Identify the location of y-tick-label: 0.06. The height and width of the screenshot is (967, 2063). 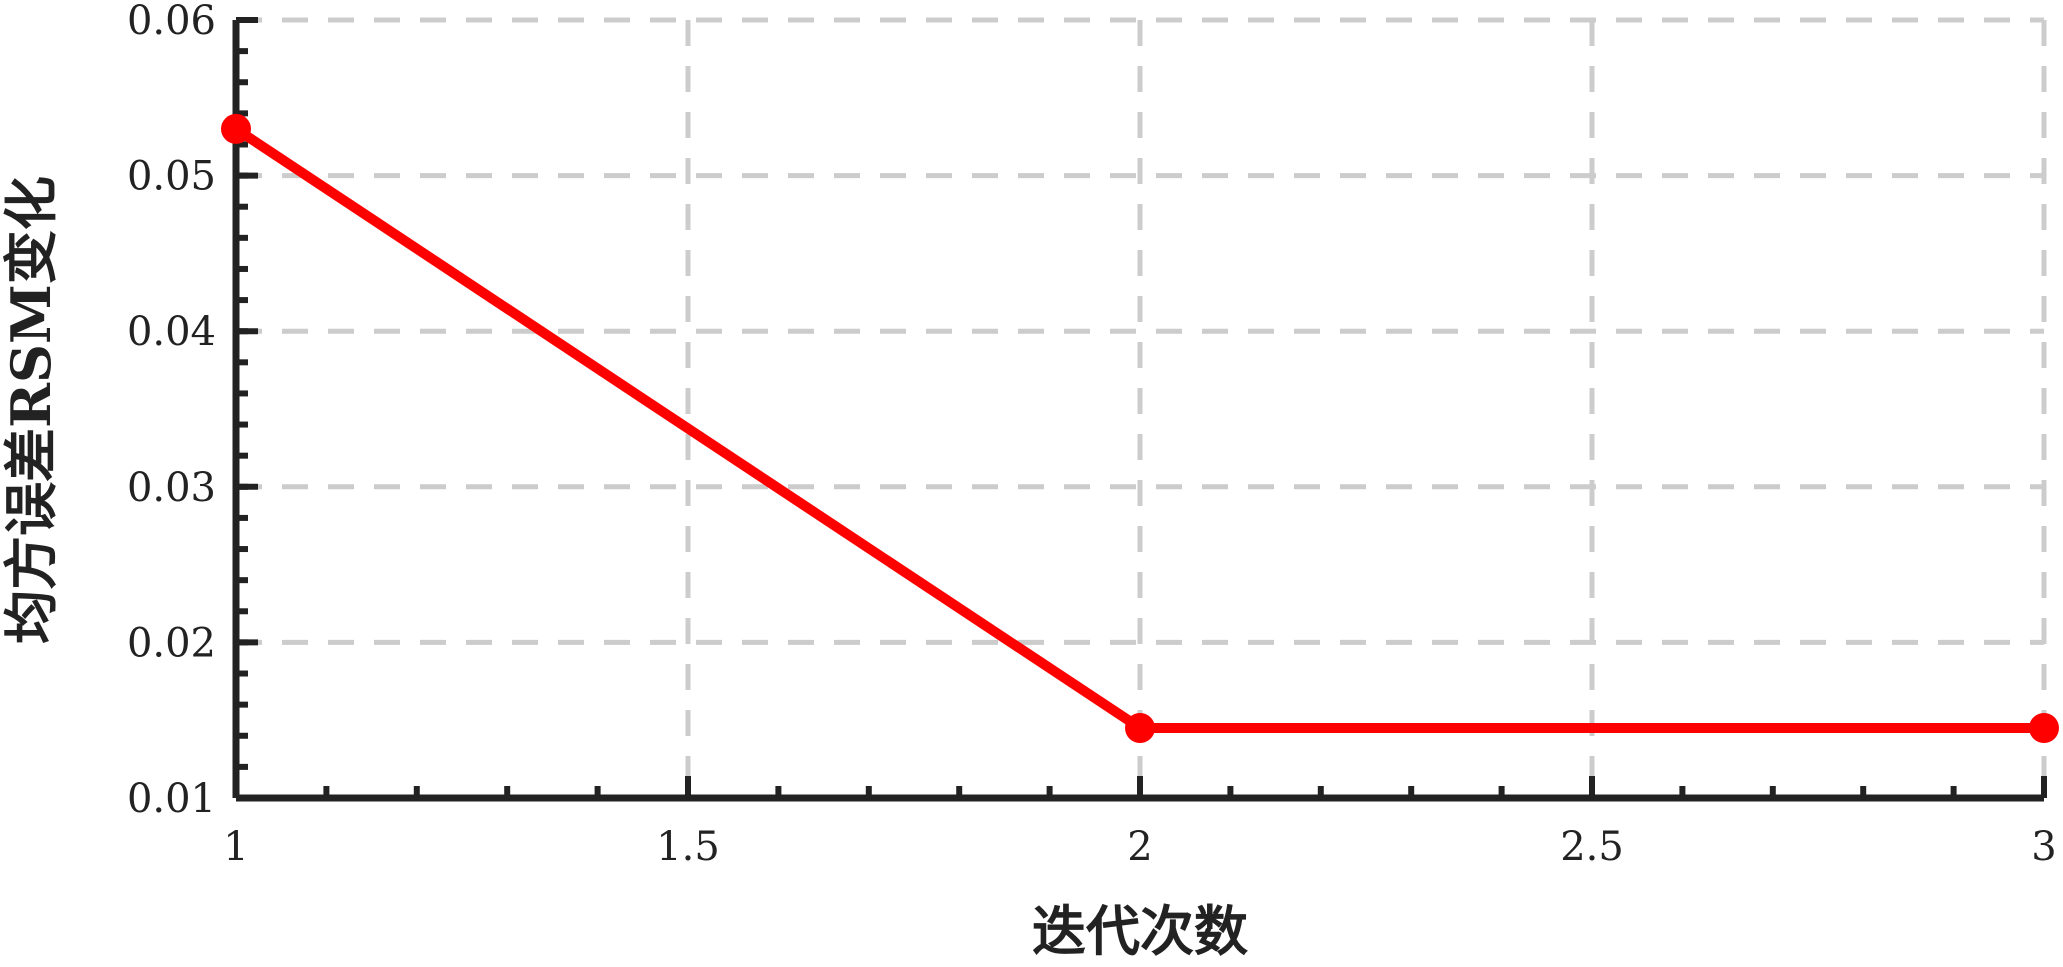
(171, 22).